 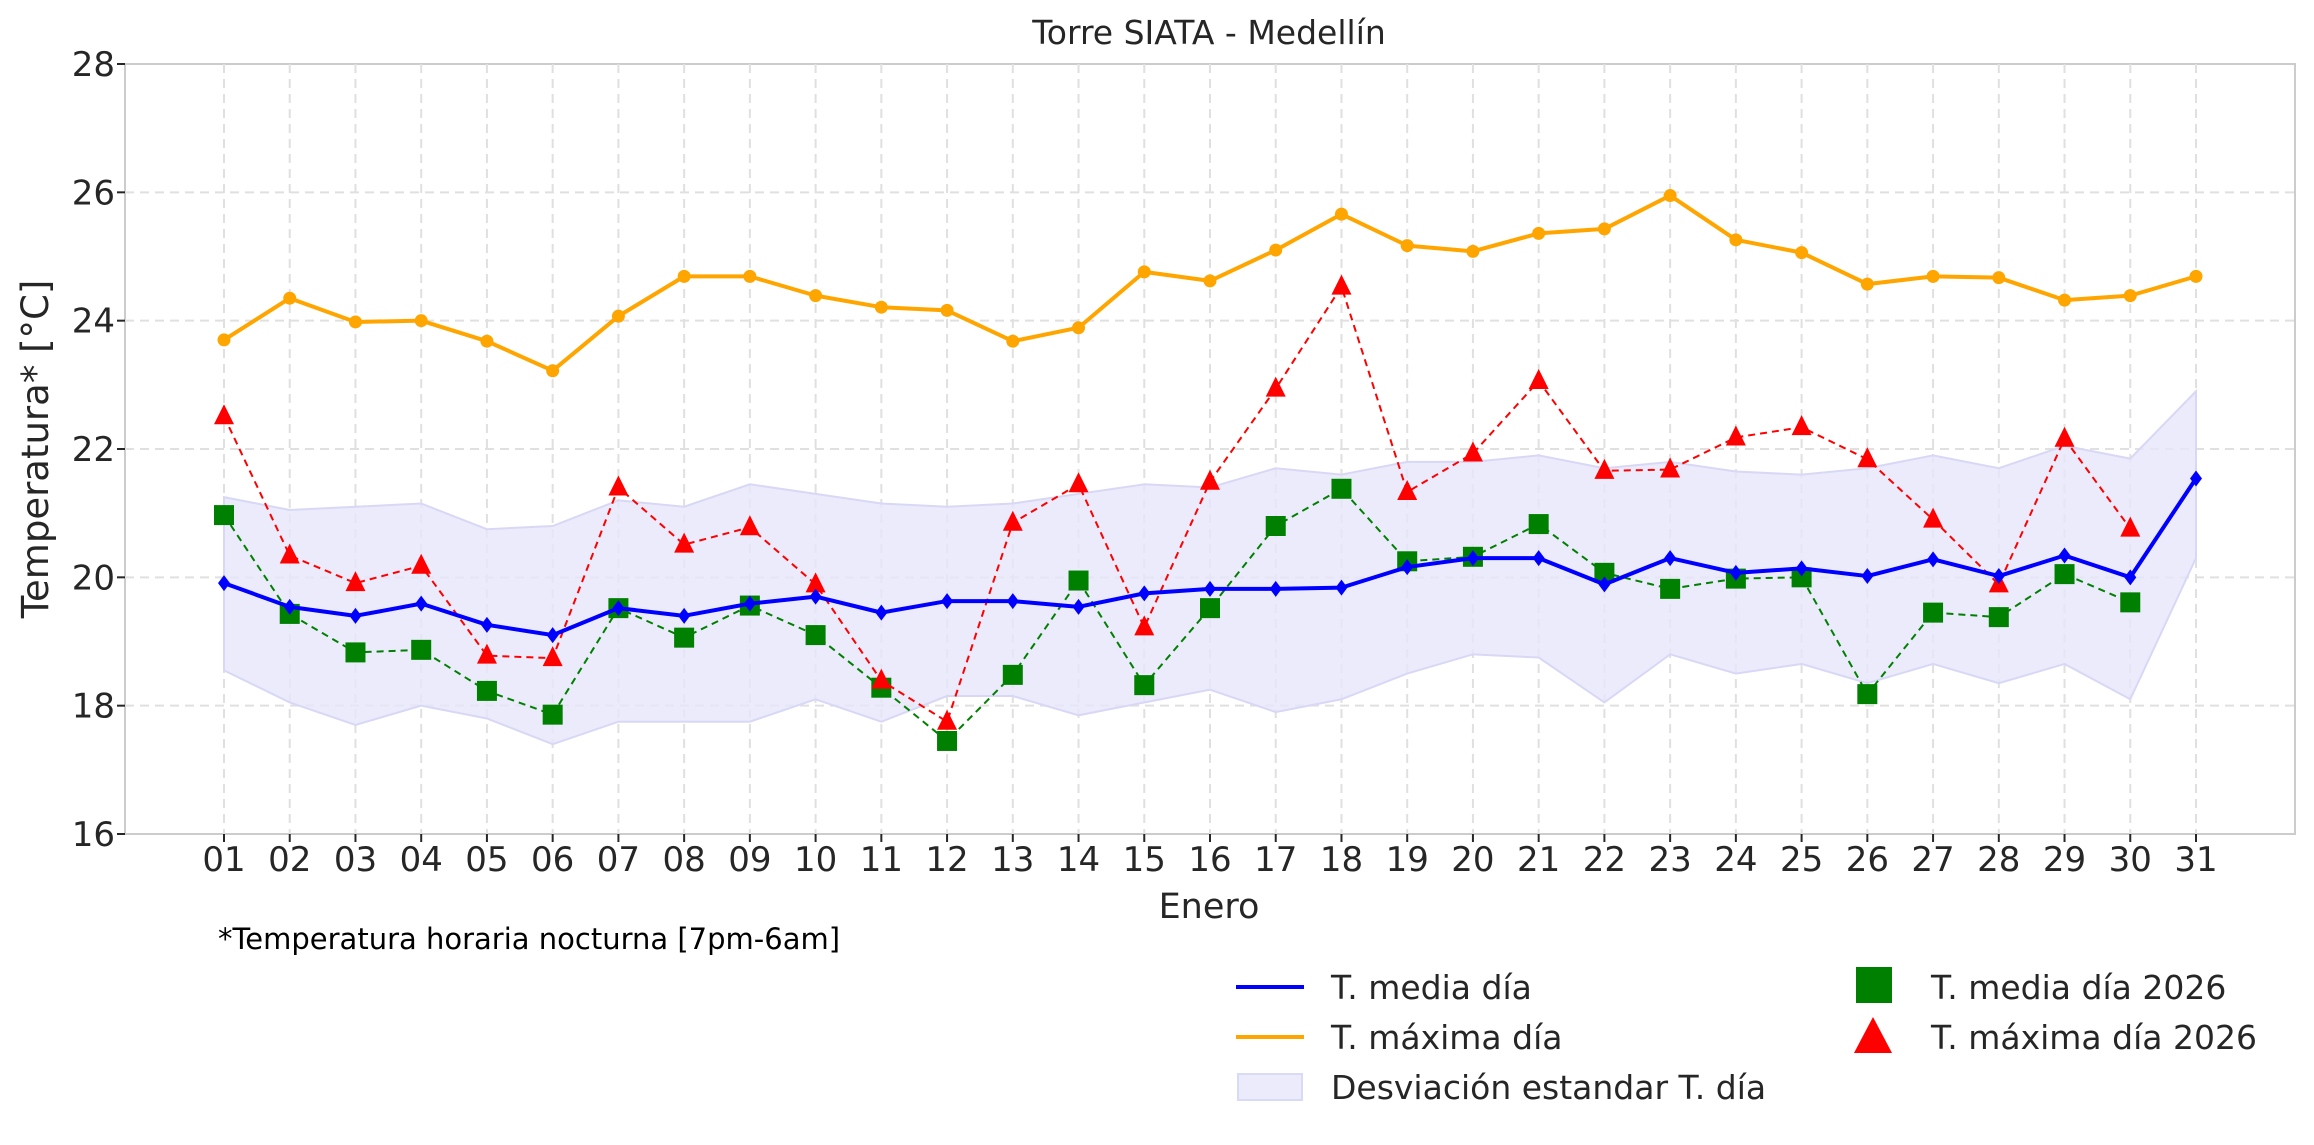 I want to click on x-tick-label: 25, so click(x=1801, y=860).